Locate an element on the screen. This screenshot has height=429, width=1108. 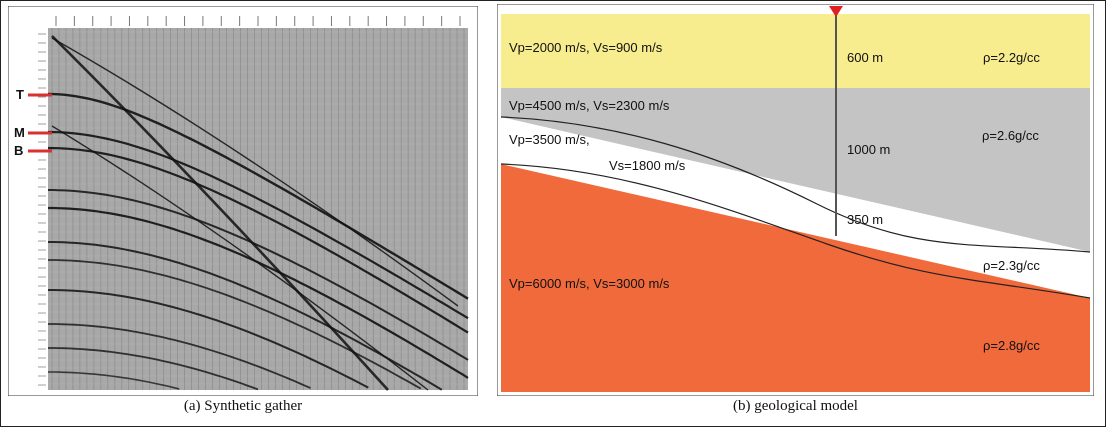
layer-2-density-label: ρ=2.6g/cc is located at coordinates (1010, 135).